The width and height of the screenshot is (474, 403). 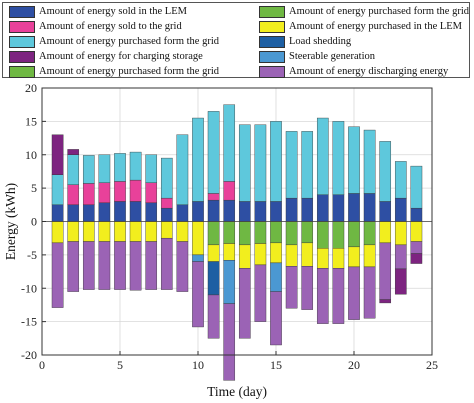 I want to click on y-tick-label: -15, so click(x=29, y=322).